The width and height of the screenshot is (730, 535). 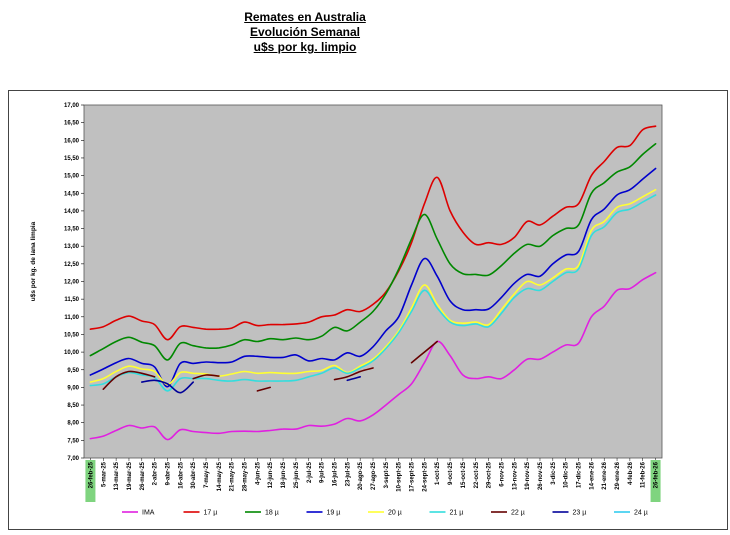 What do you see at coordinates (72, 141) in the screenshot?
I see `y-tick-label: 16,00` at bounding box center [72, 141].